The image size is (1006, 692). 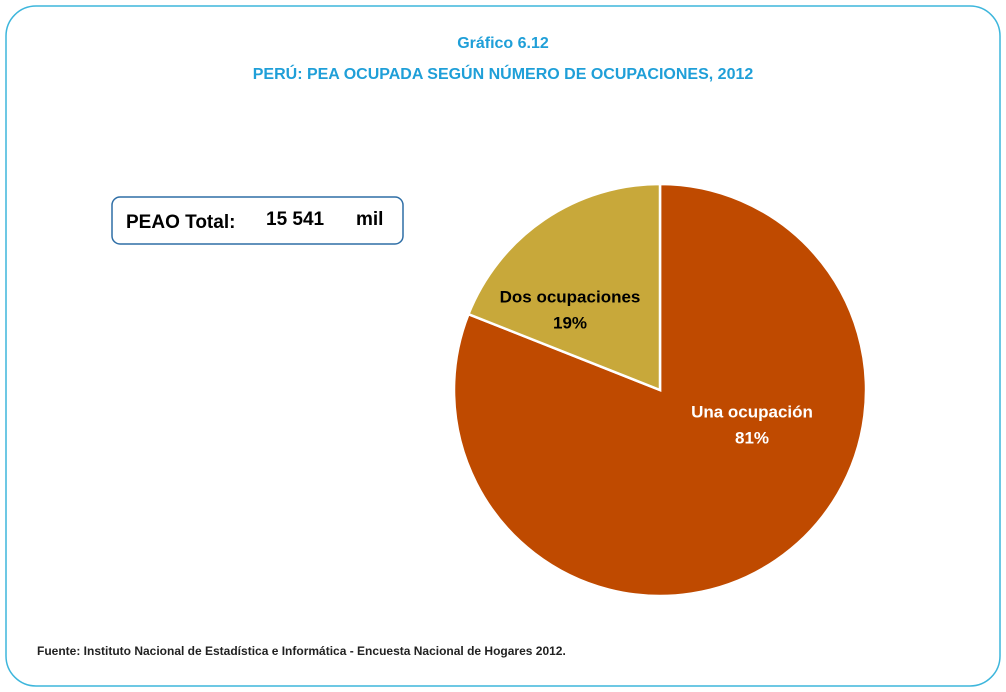 I want to click on pie-slice, so click(x=564, y=287).